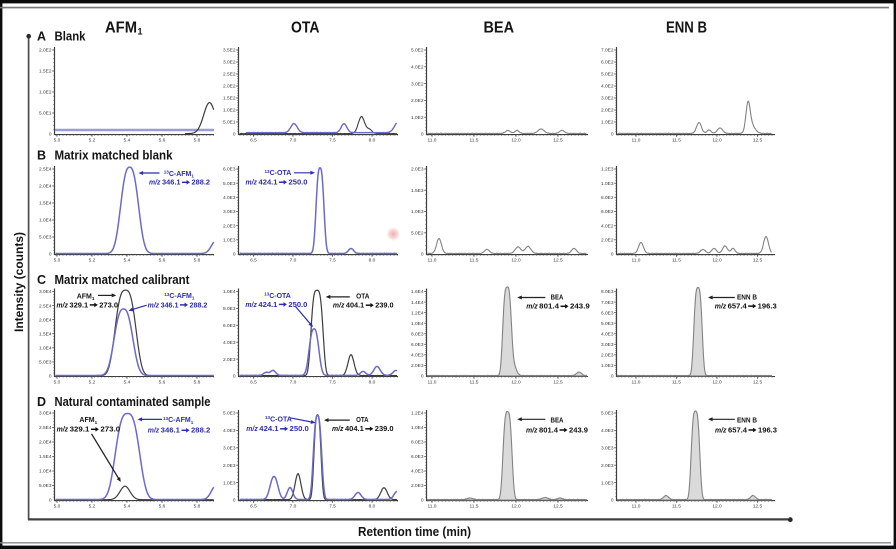  I want to click on svg-text: 2.0E2, so click(607, 111).